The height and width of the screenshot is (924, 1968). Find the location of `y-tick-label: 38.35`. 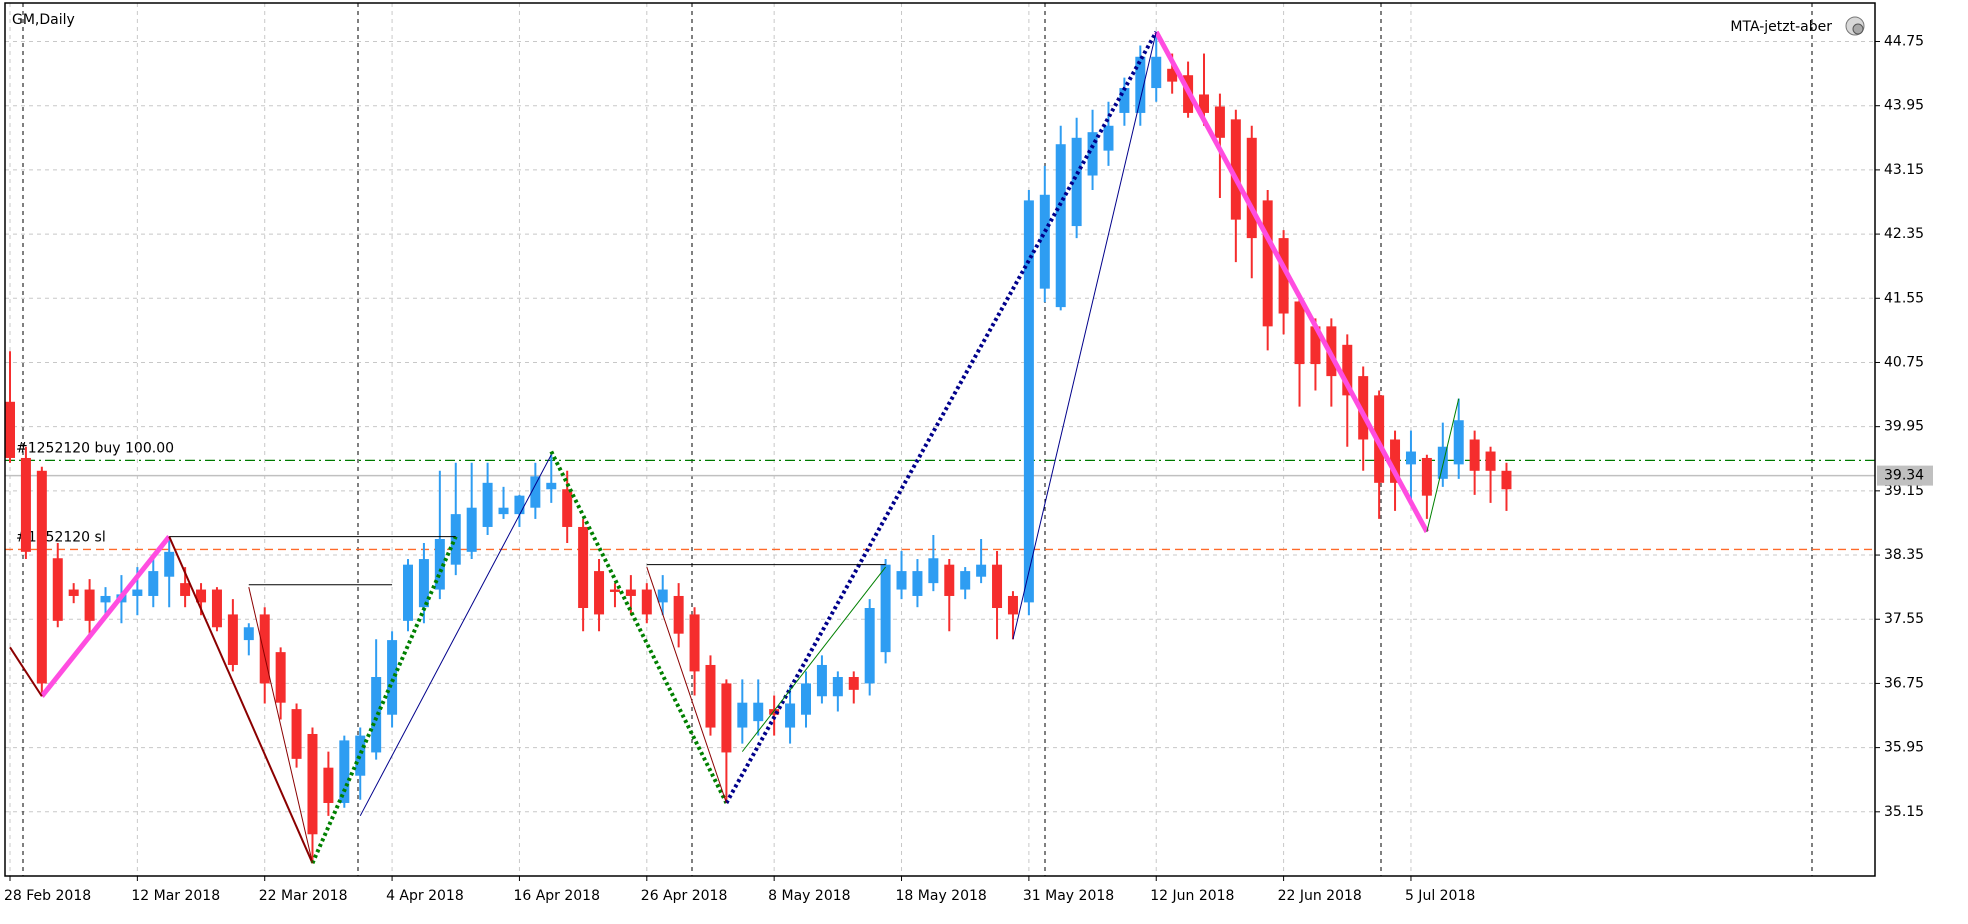

y-tick-label: 38.35 is located at coordinates (1904, 555).